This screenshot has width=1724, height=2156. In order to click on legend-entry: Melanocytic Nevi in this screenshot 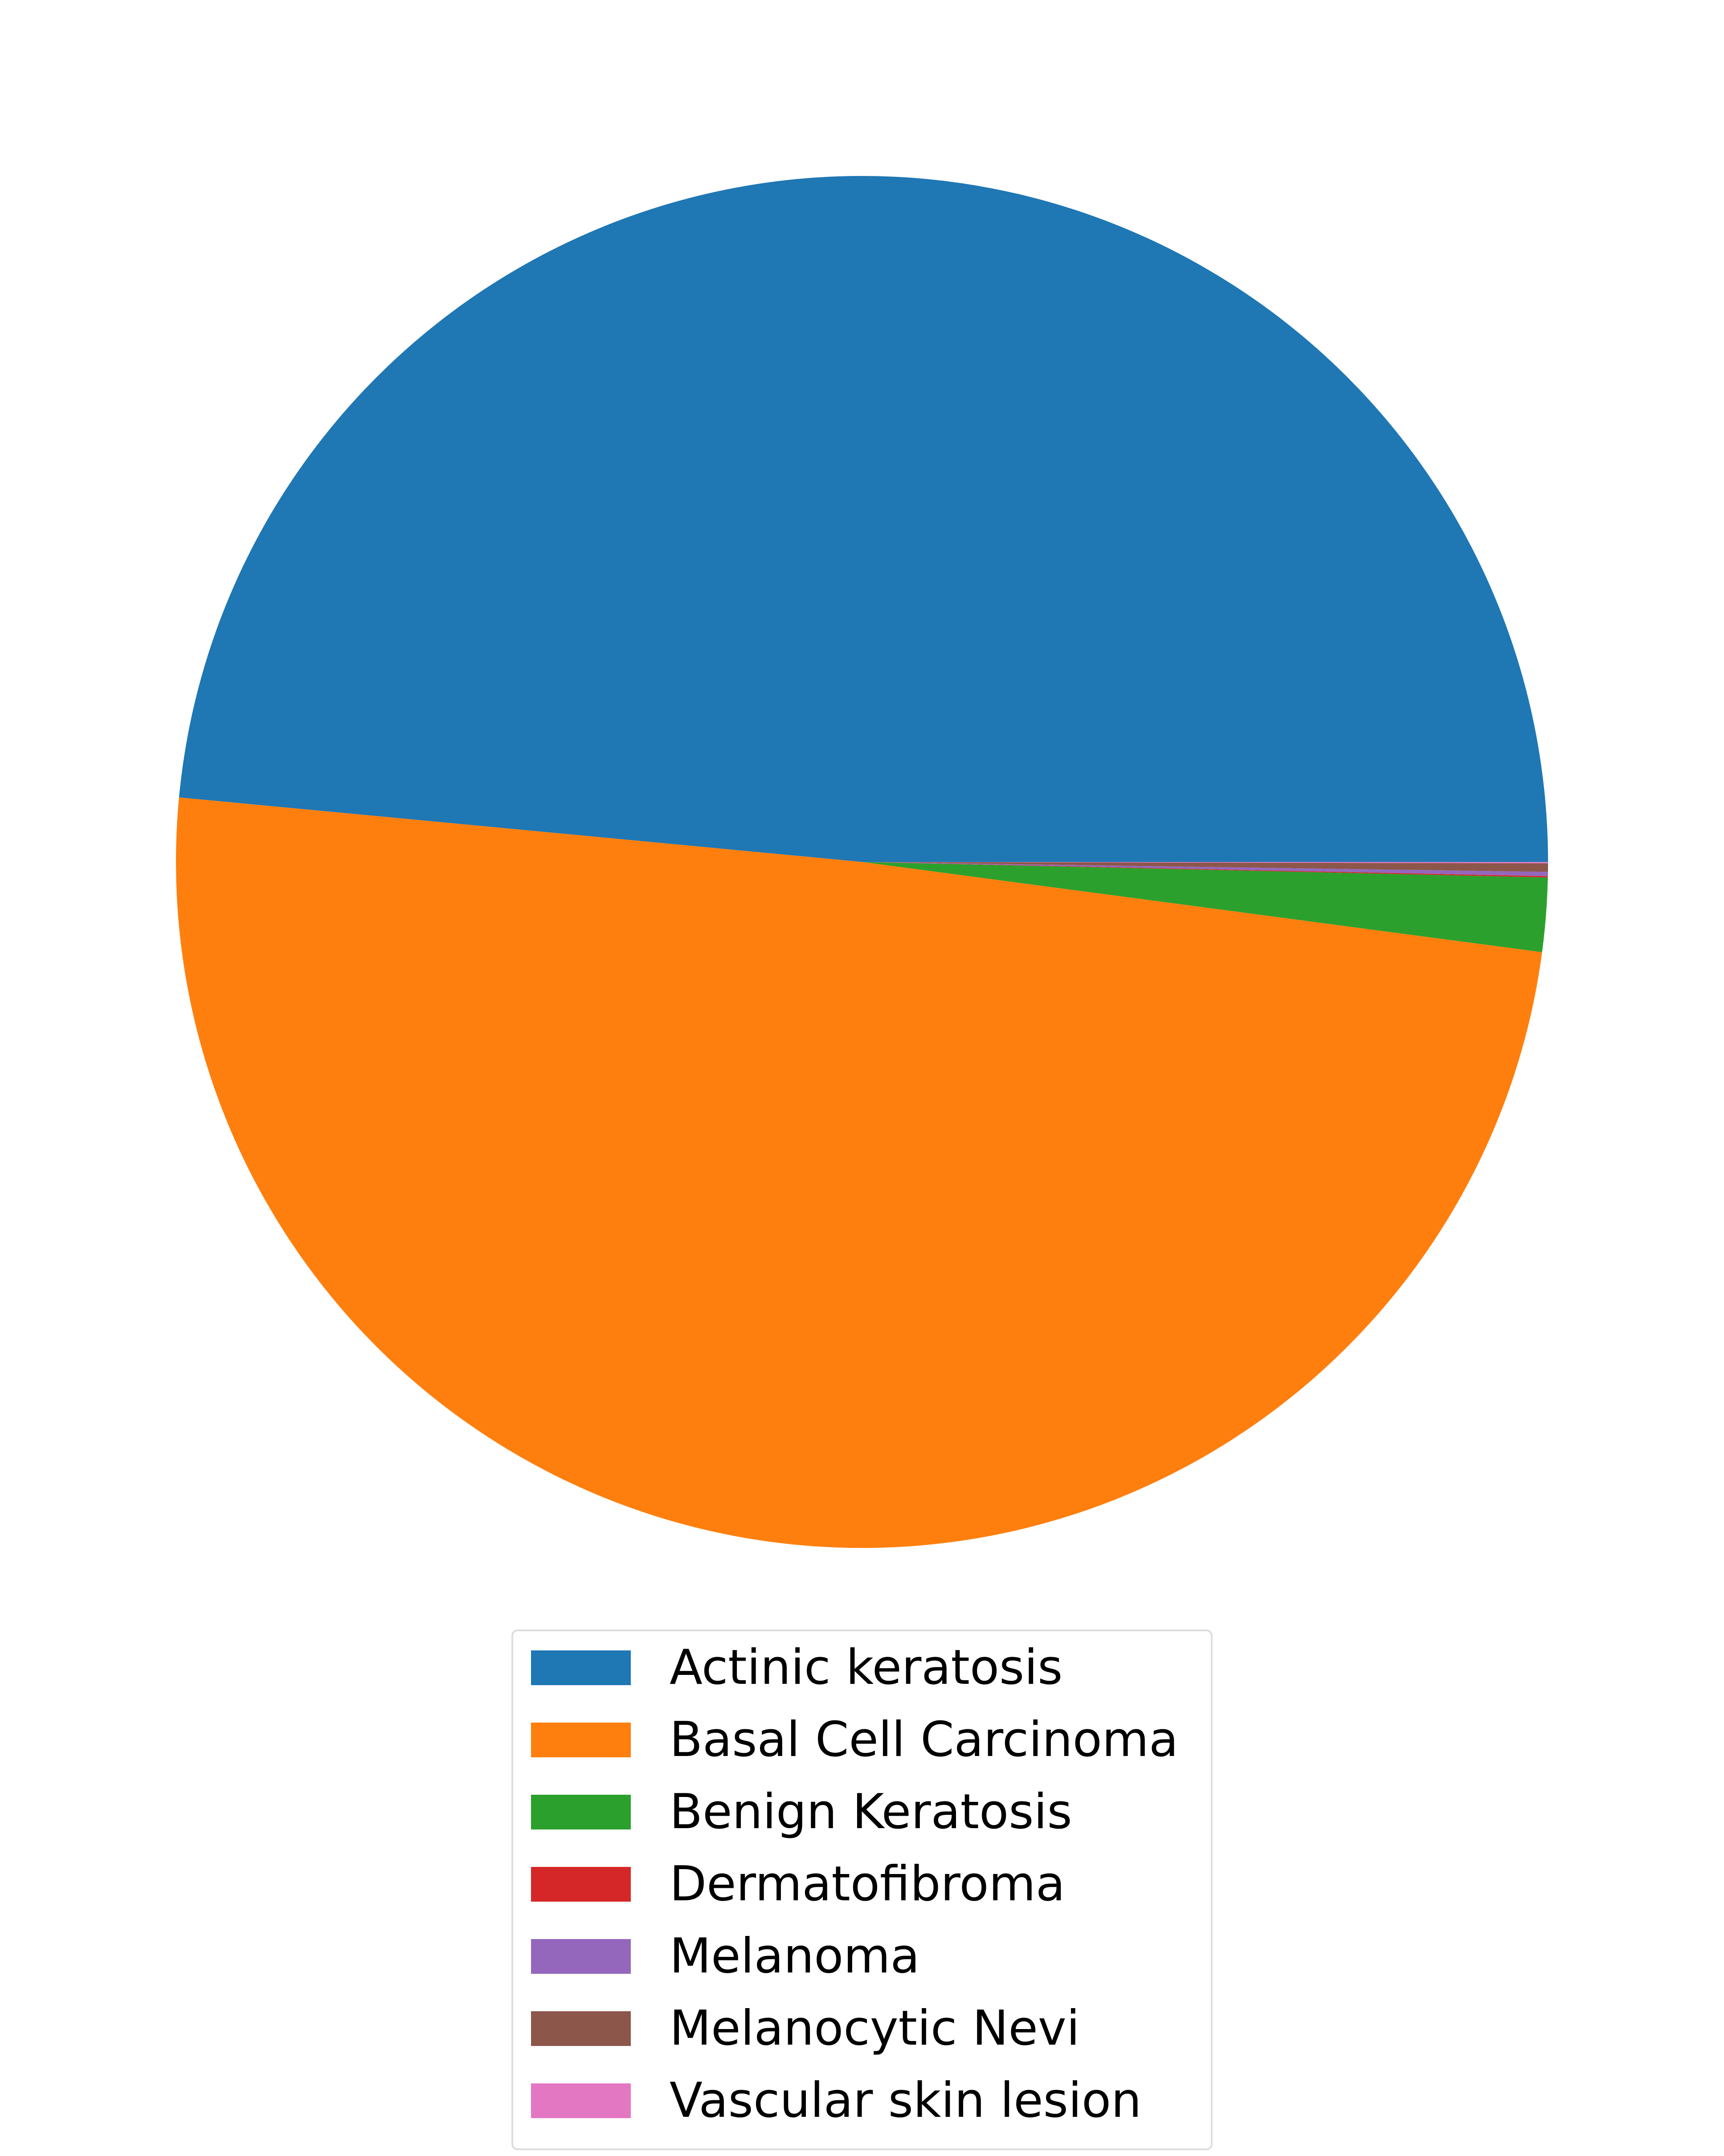, I will do `click(805, 2028)`.